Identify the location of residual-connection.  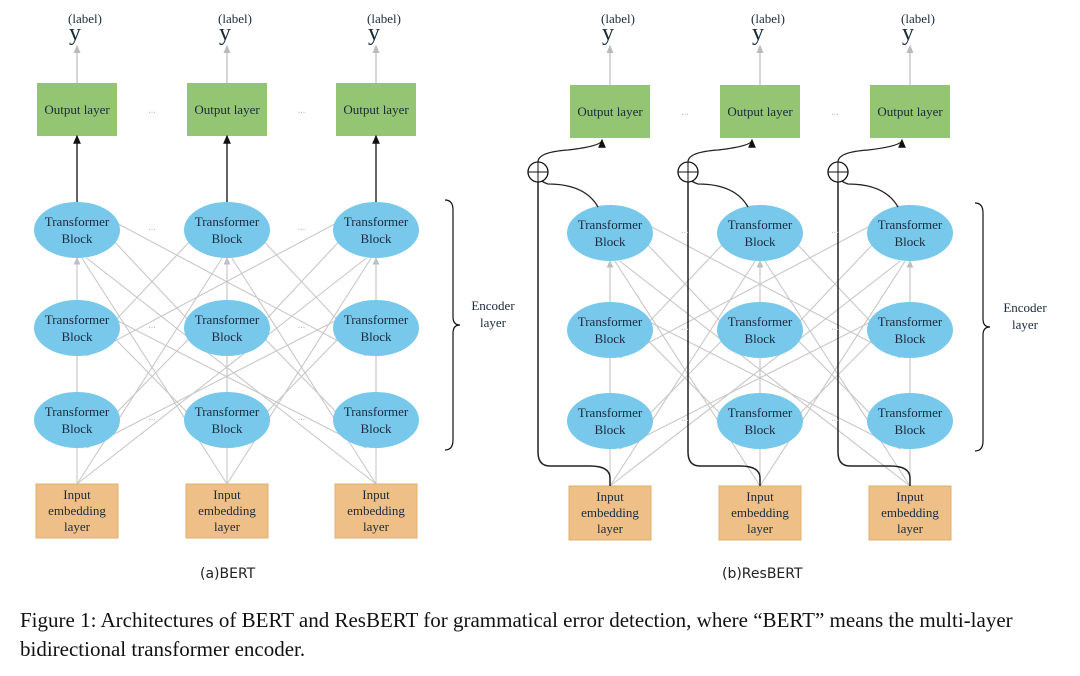
(874, 334).